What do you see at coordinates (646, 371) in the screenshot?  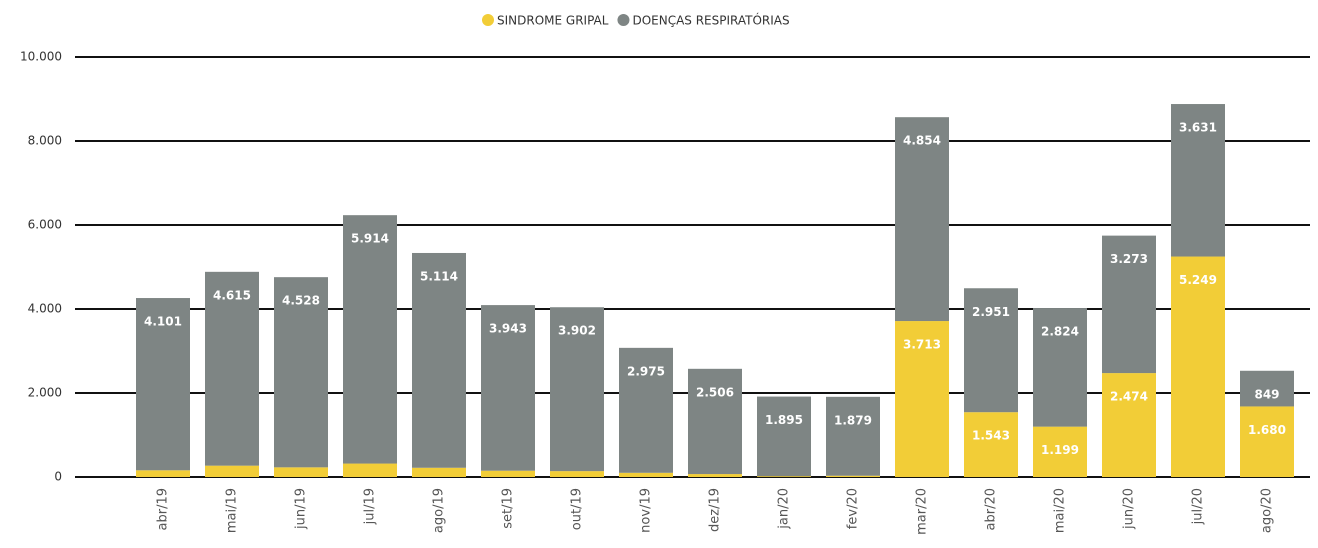 I see `data-label: 2.975` at bounding box center [646, 371].